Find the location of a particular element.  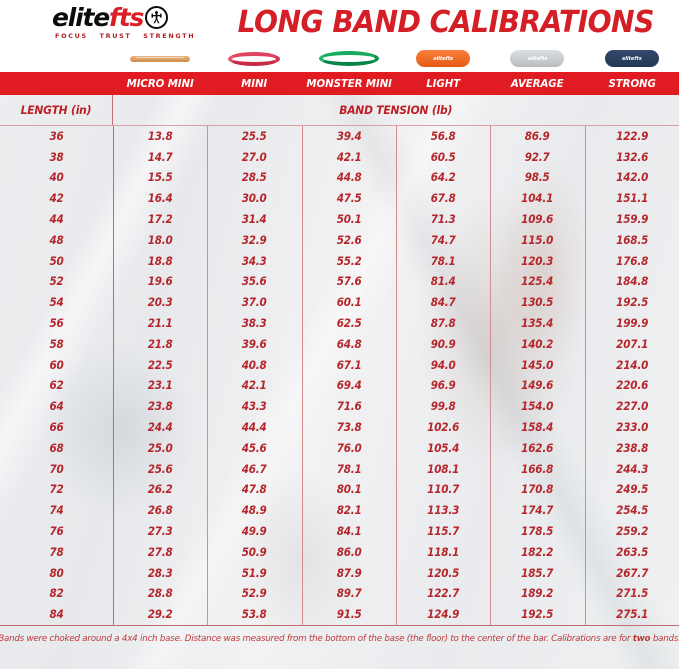

cell-tension: 23.1 is located at coordinates (160, 386).